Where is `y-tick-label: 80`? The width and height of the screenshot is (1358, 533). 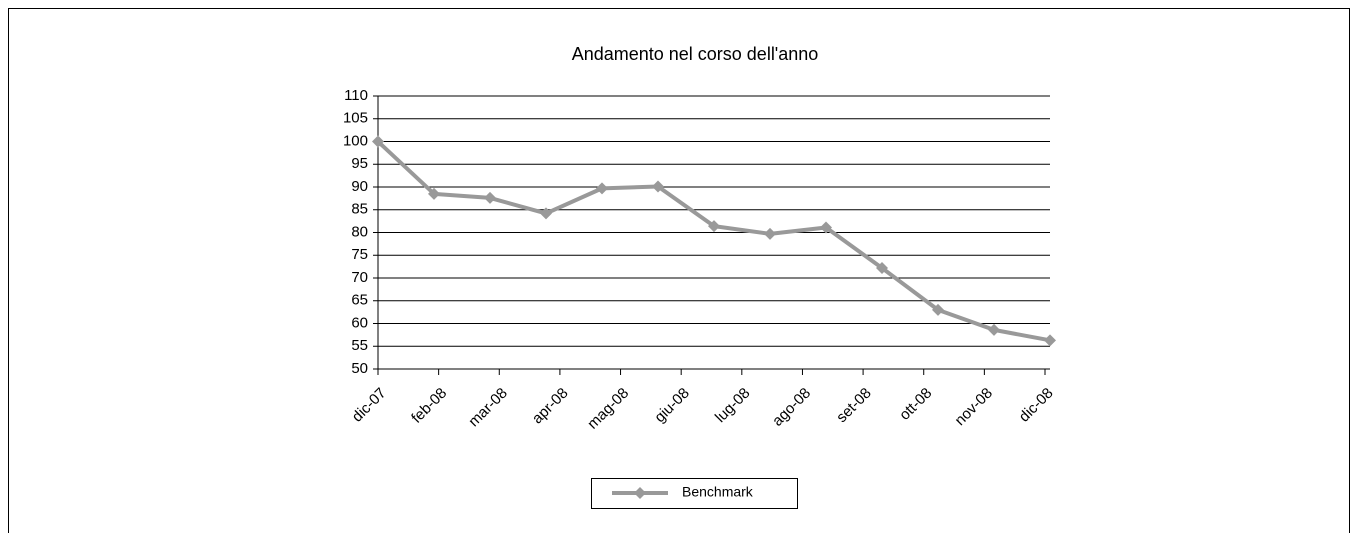 y-tick-label: 80 is located at coordinates (359, 231).